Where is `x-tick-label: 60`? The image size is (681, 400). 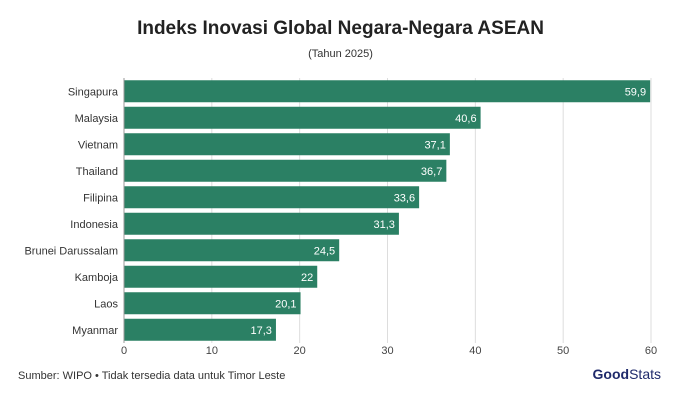
x-tick-label: 60 is located at coordinates (651, 351).